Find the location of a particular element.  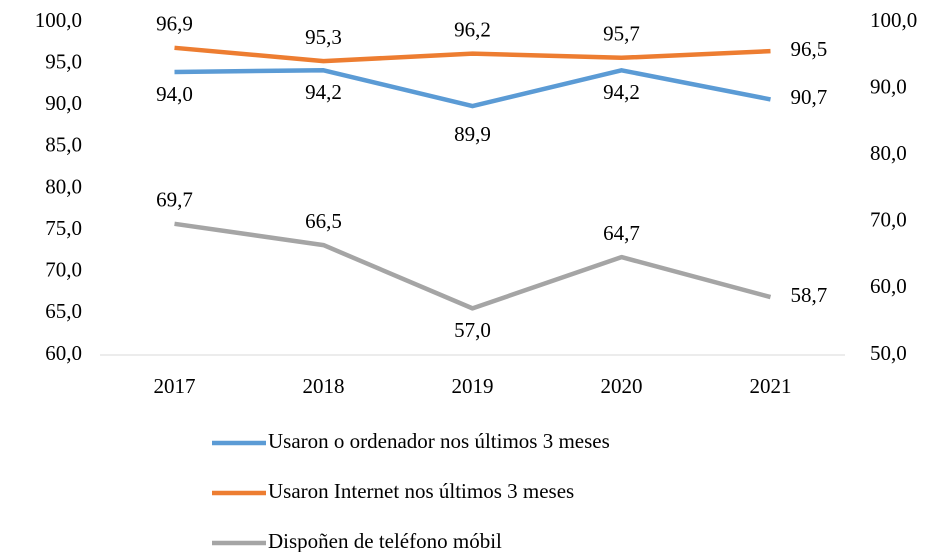

x-tick-label: 2019 is located at coordinates (473, 386).